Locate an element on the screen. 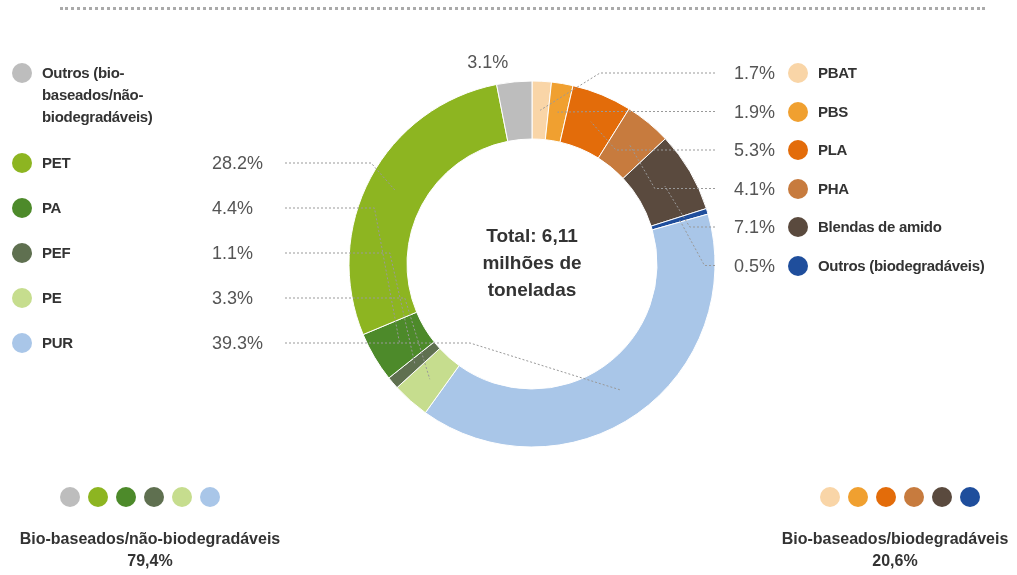 Image resolution: width=1017 pixels, height=575 pixels. data-label: 3.3% is located at coordinates (233, 298).